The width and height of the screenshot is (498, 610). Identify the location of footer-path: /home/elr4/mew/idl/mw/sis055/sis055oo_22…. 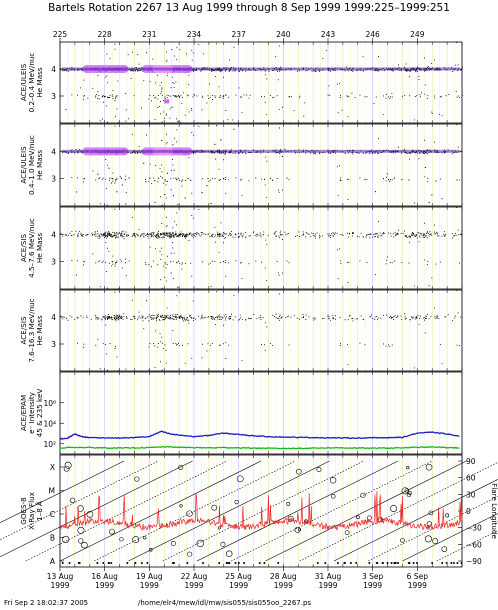
(224, 603).